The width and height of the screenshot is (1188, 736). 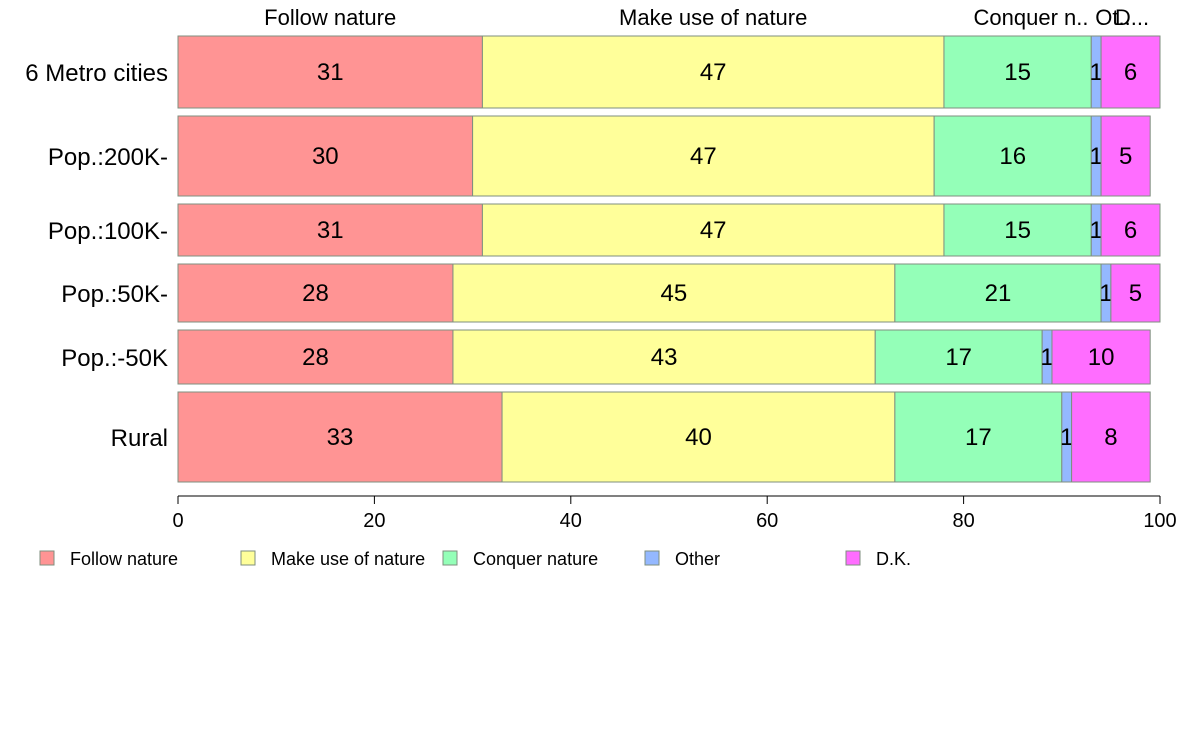 I want to click on category-label: Pop.:100K-, so click(x=108, y=231).